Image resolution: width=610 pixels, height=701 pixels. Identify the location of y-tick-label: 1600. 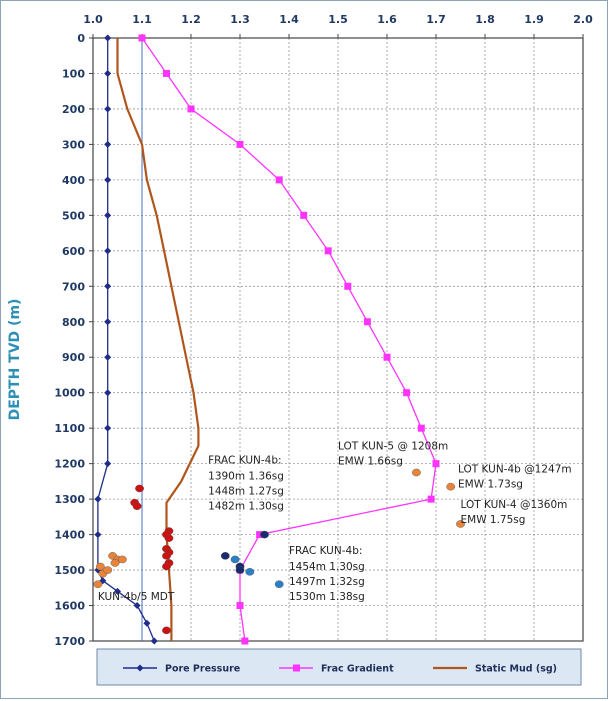
(69, 606).